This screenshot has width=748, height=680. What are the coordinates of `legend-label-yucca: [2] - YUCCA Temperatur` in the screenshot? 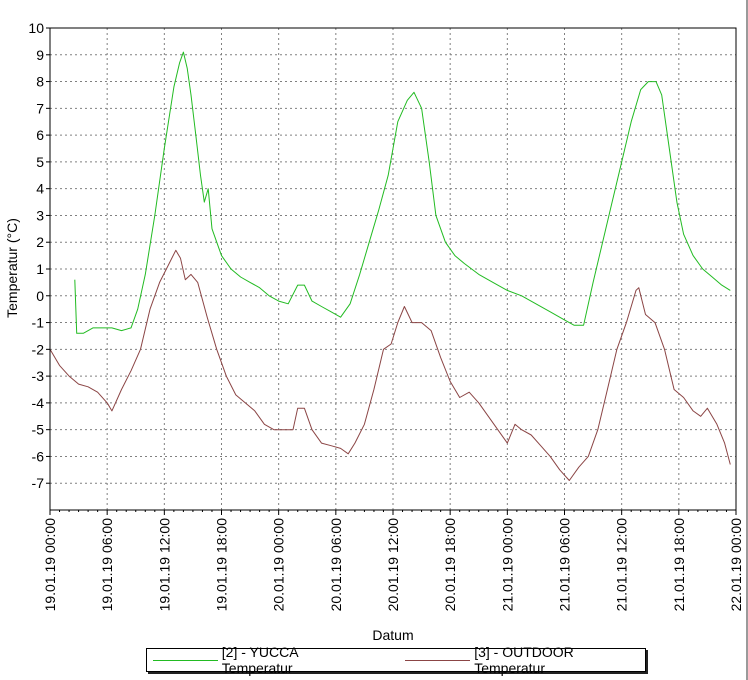 It's located at (259, 660).